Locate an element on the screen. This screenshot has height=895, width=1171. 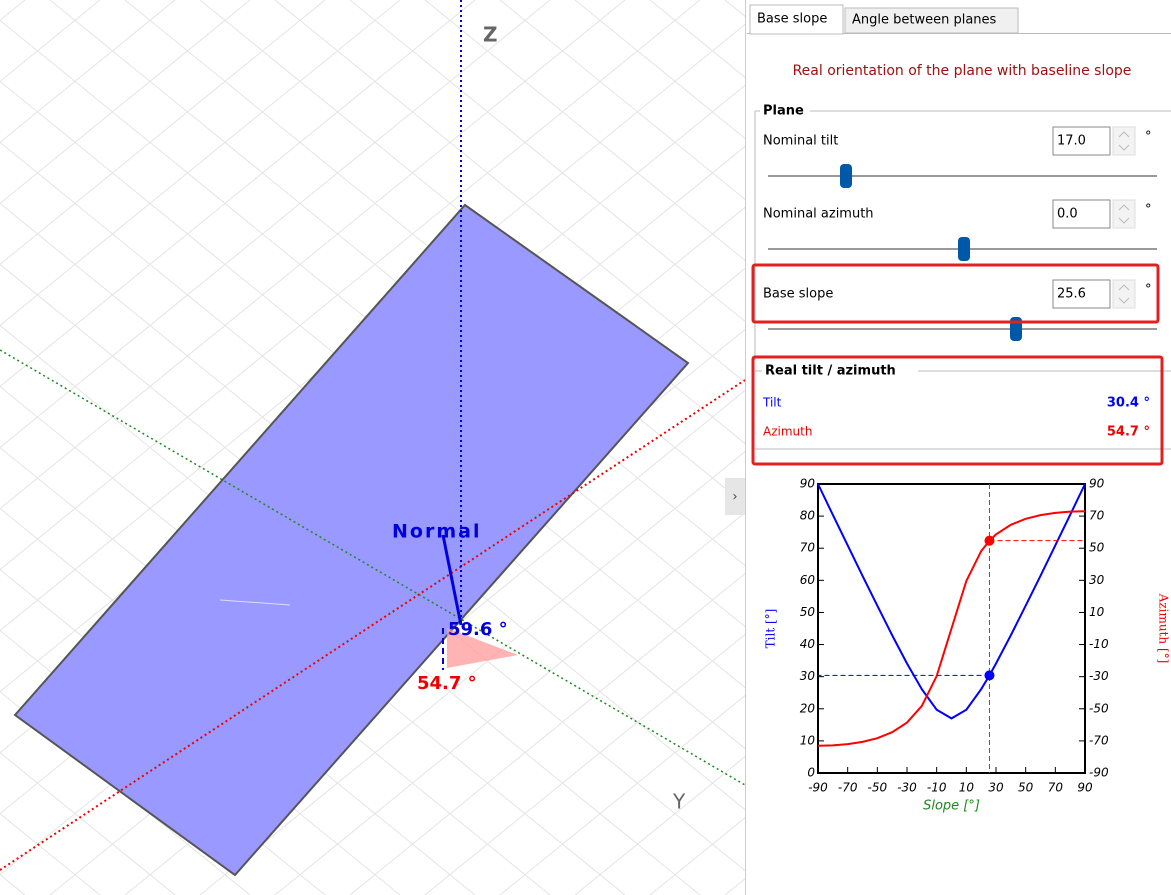
x-tick-label: 90 is located at coordinates (1085, 788).